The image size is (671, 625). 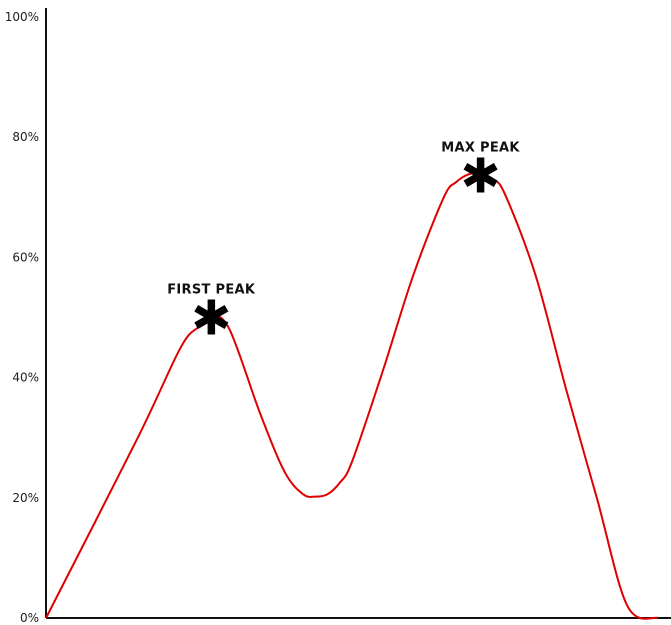 I want to click on y-tick-labels: 0% 20% 40% 60% 80% 100%, so click(x=22, y=317).